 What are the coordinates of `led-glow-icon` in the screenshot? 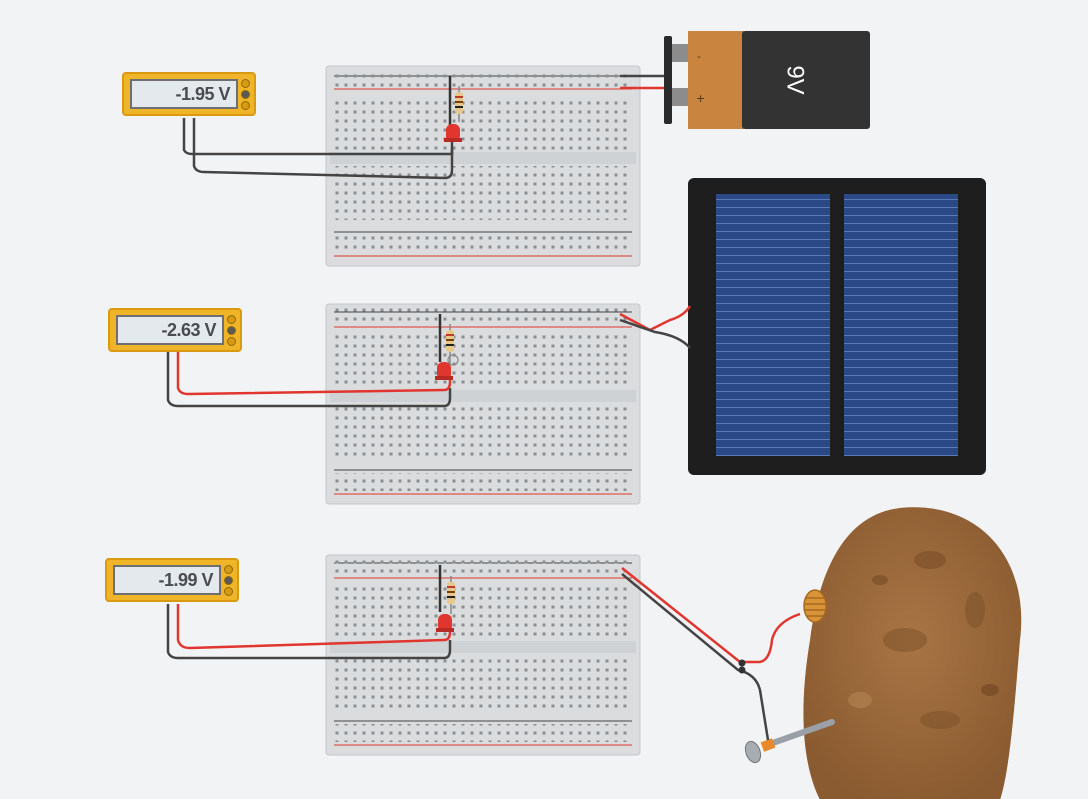 It's located at (453, 360).